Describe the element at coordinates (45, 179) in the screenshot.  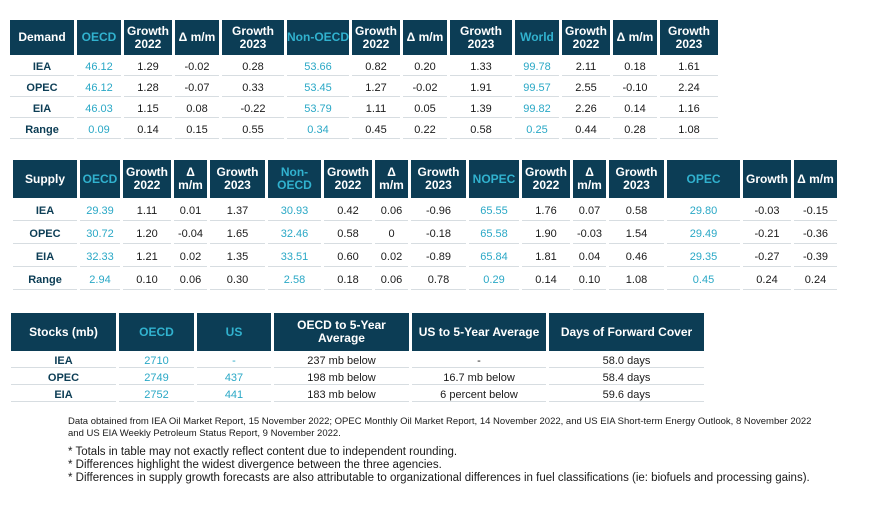
I see `supply-col-header: Supply` at that location.